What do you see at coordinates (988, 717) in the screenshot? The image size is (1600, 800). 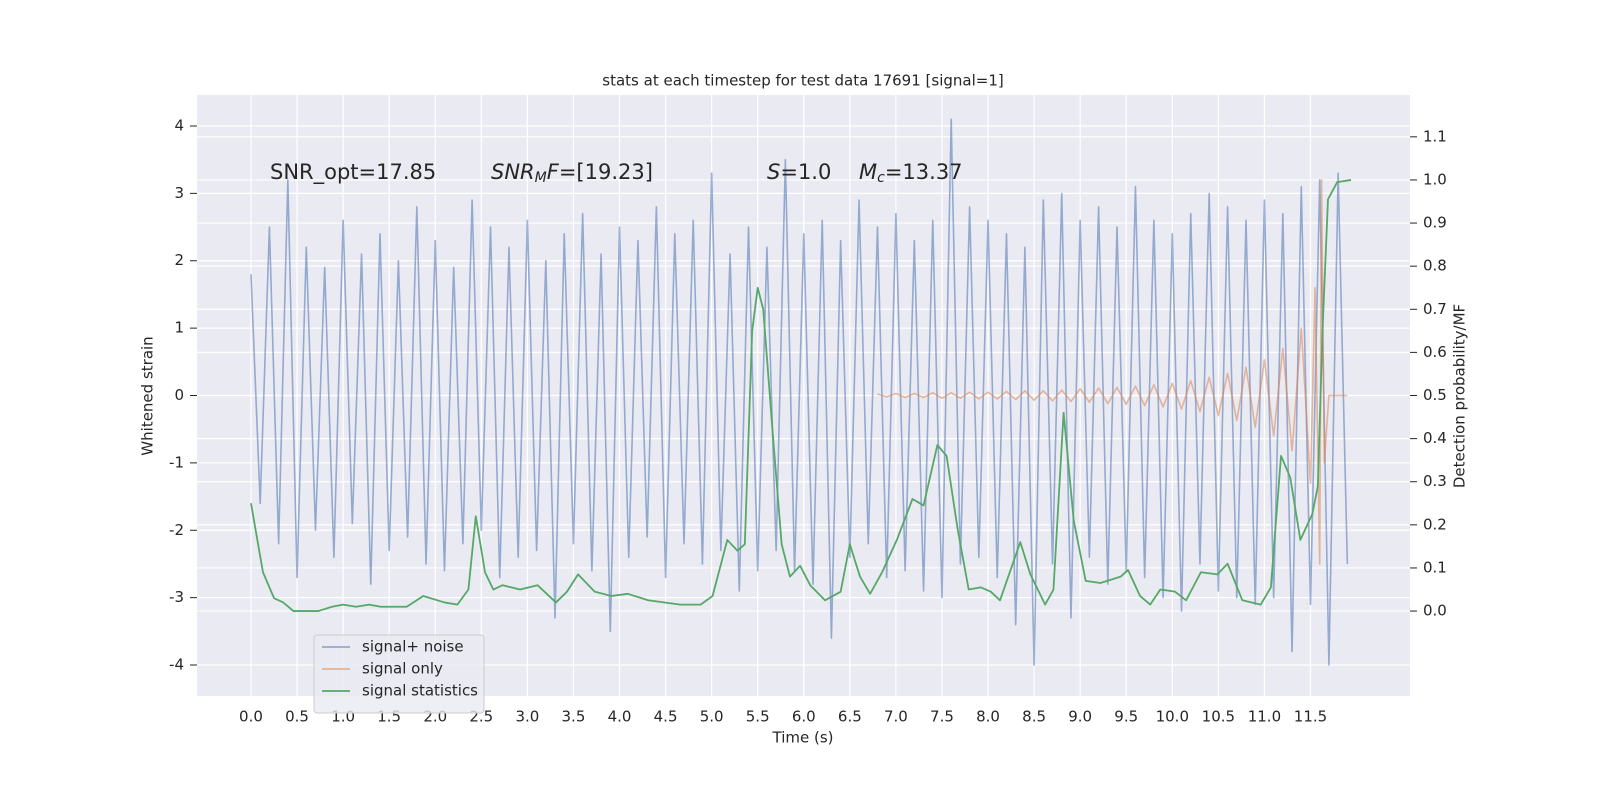 I see `x-tick-label: 8.0` at bounding box center [988, 717].